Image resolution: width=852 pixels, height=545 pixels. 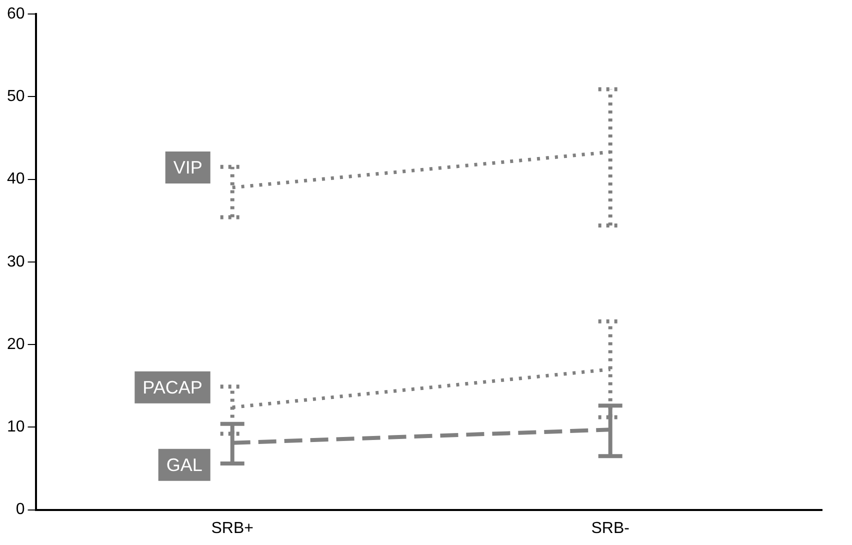 I want to click on x-tick-label: SRB-, so click(x=610, y=528).